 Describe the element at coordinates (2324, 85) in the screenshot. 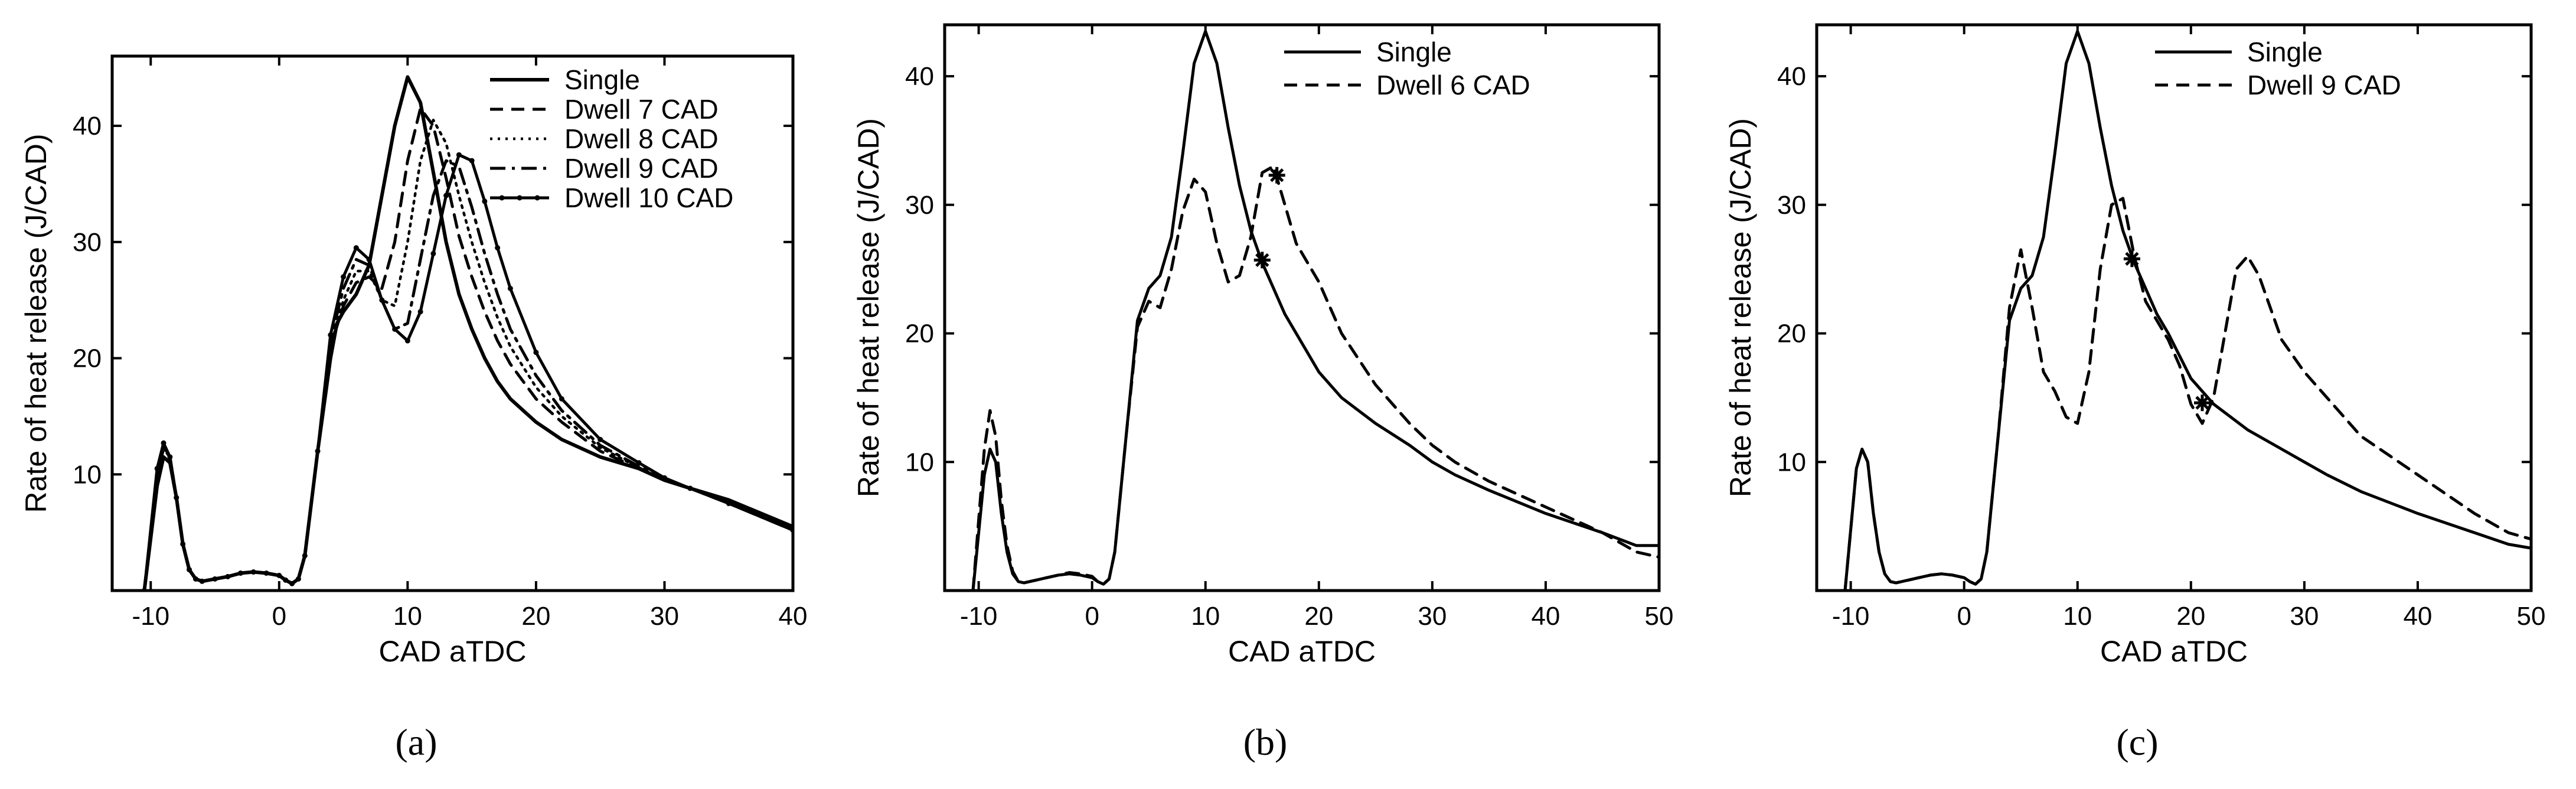

I see `legend-label-1: Dwell 9 CAD` at that location.